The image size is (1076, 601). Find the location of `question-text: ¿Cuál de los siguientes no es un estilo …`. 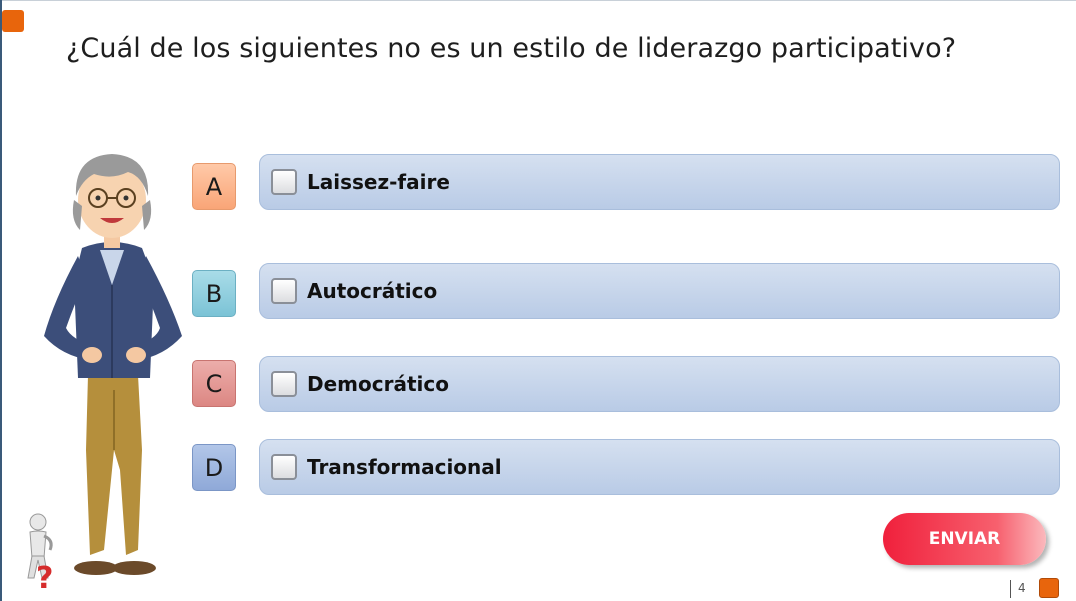

question-text: ¿Cuál de los siguientes no es un estilo … is located at coordinates (511, 48).